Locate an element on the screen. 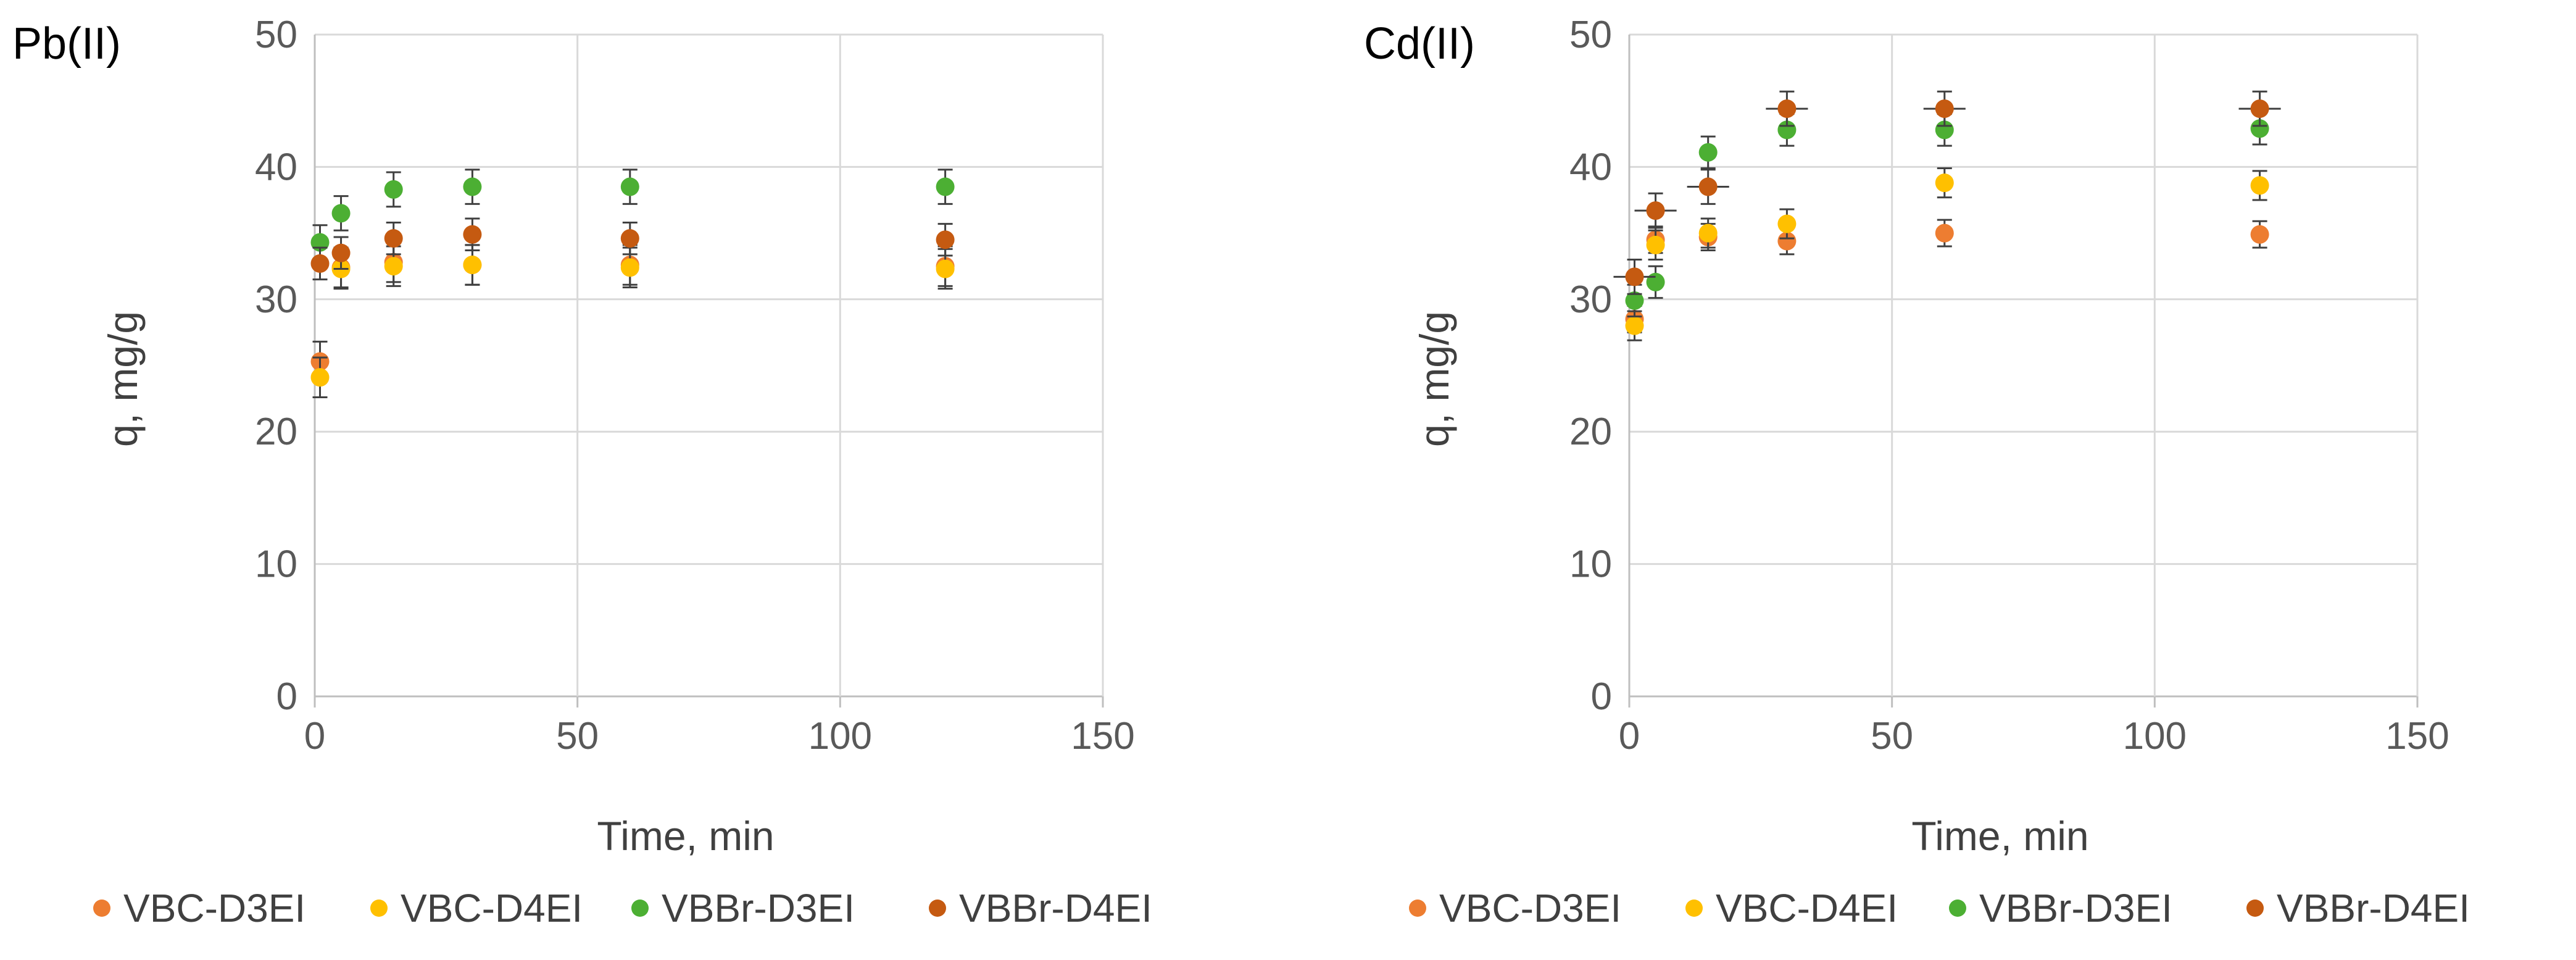  cd-panel-title: Cd(II) is located at coordinates (1419, 44).